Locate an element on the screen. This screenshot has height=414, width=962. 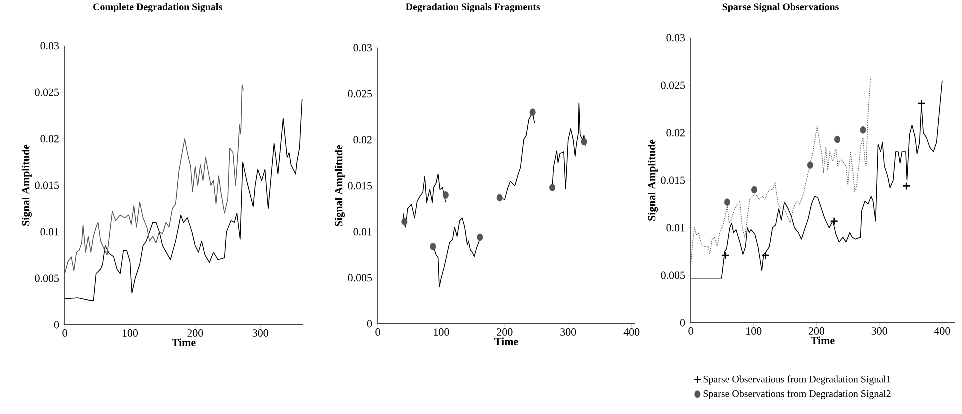
chart-title: Degradation Signals Fragments is located at coordinates (473, 8).